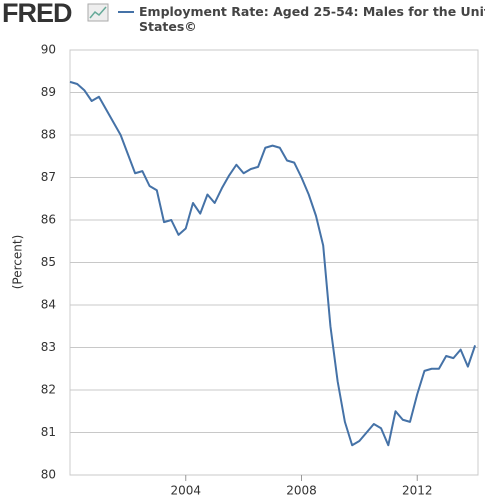  What do you see at coordinates (37, 14) in the screenshot?
I see `logo: FRED` at bounding box center [37, 14].